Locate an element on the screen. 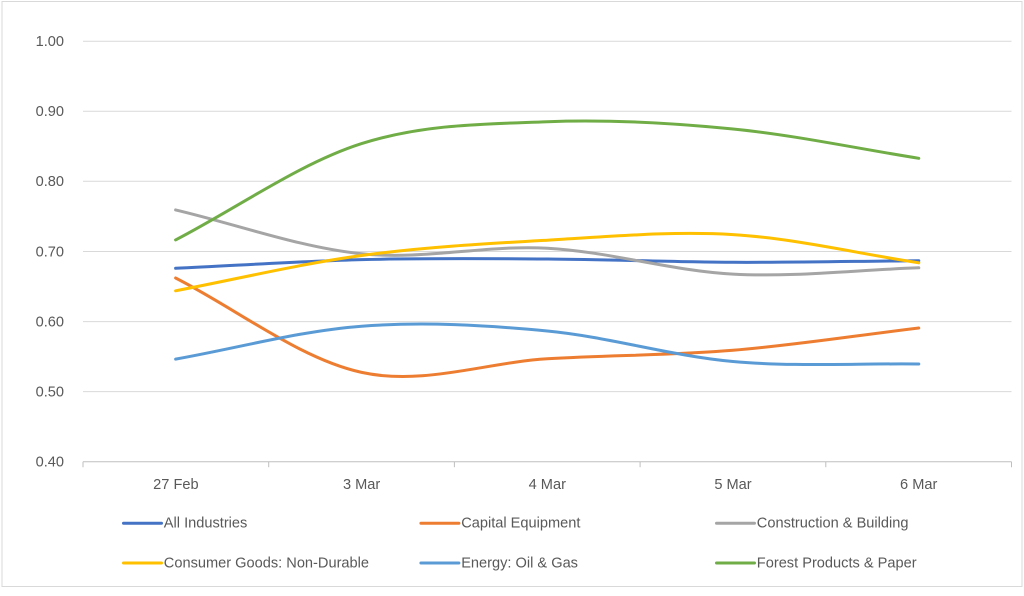  svg-text: 0.60 is located at coordinates (50, 322).